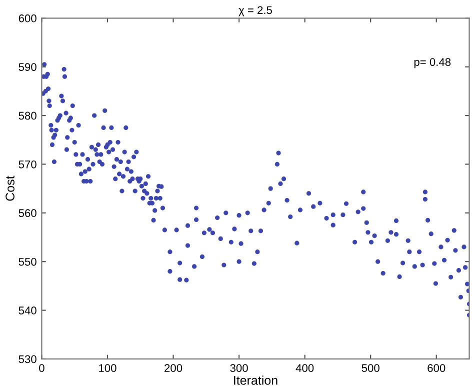  What do you see at coordinates (432, 63) in the screenshot?
I see `annotation: p= 0.48` at bounding box center [432, 63].